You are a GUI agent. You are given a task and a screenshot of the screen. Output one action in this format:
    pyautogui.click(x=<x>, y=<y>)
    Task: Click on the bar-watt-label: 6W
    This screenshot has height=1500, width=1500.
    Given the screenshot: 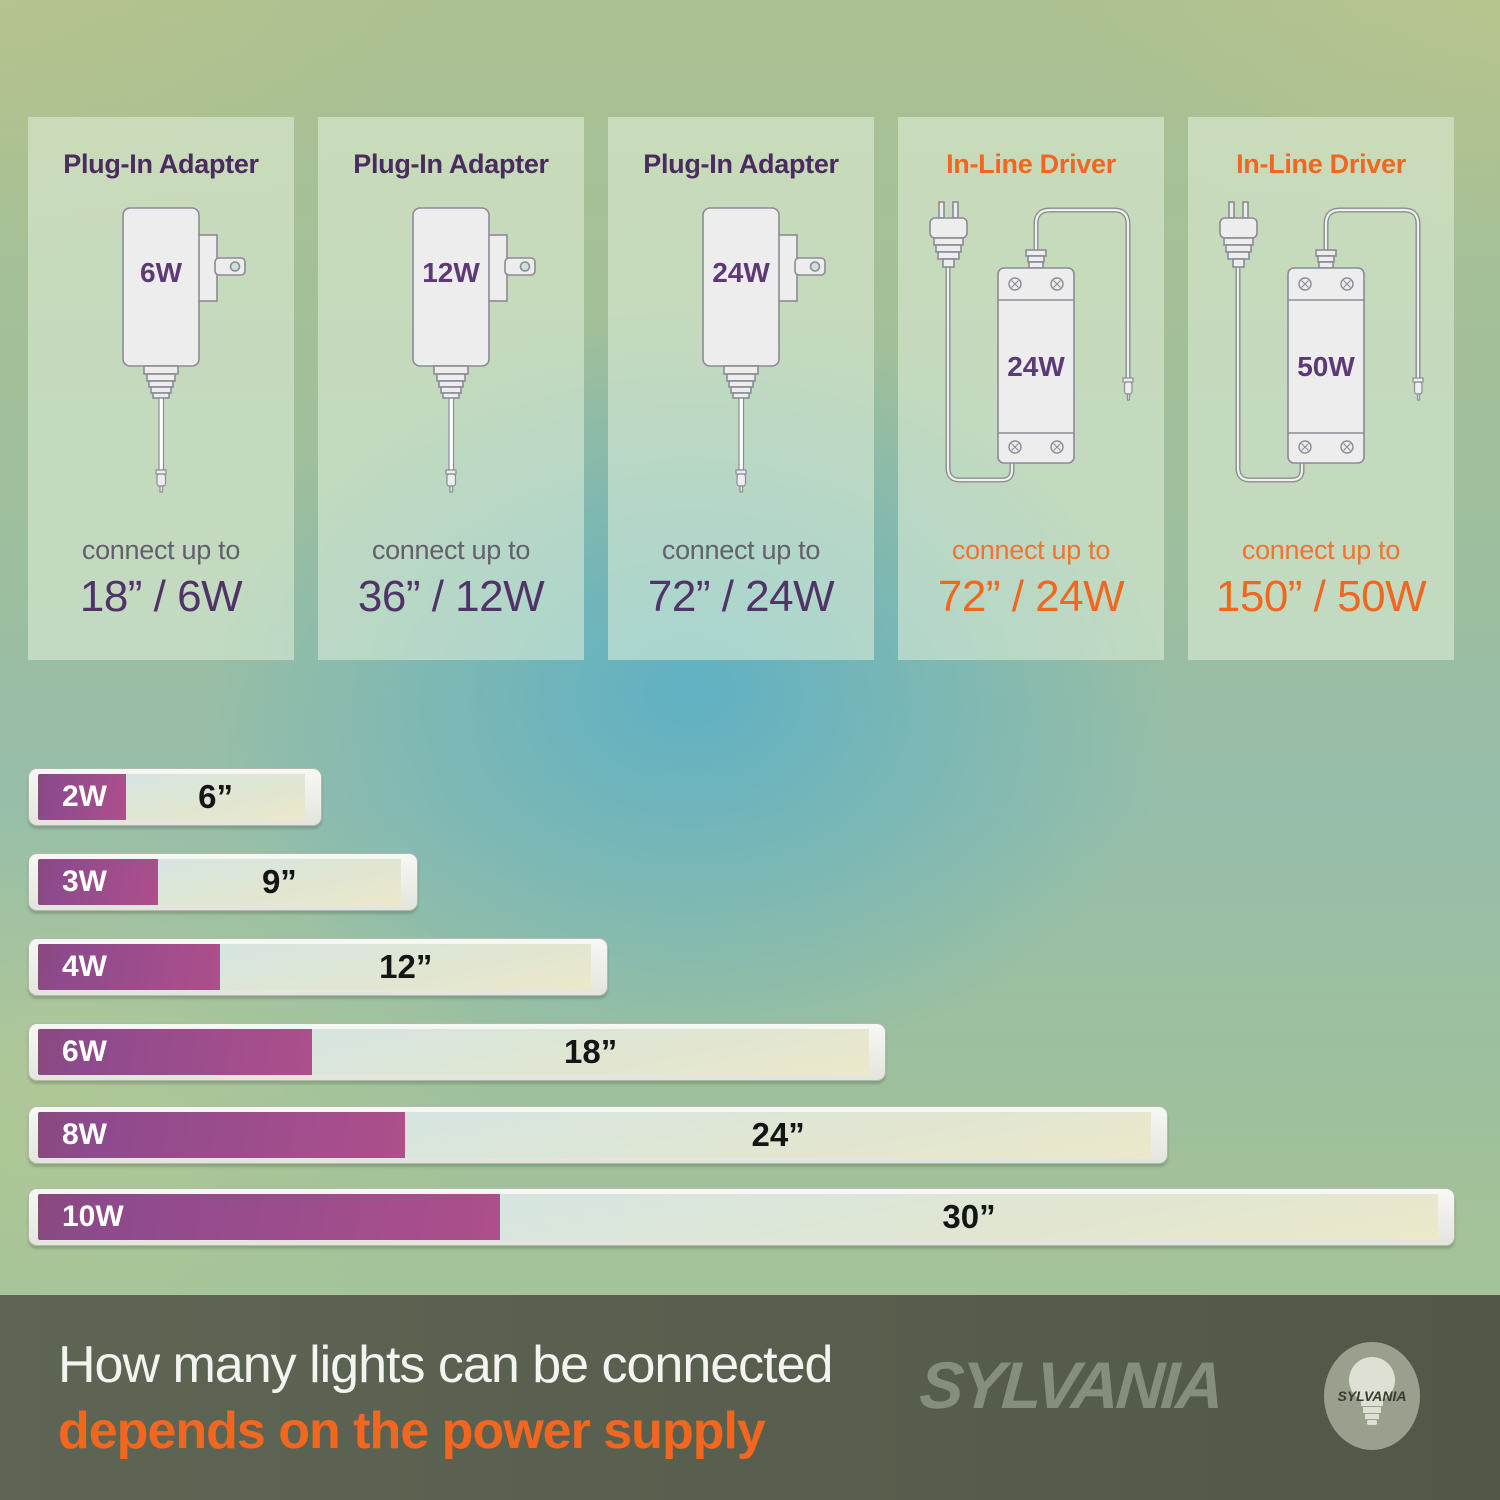 What is the action you would take?
    pyautogui.click(x=175, y=1052)
    